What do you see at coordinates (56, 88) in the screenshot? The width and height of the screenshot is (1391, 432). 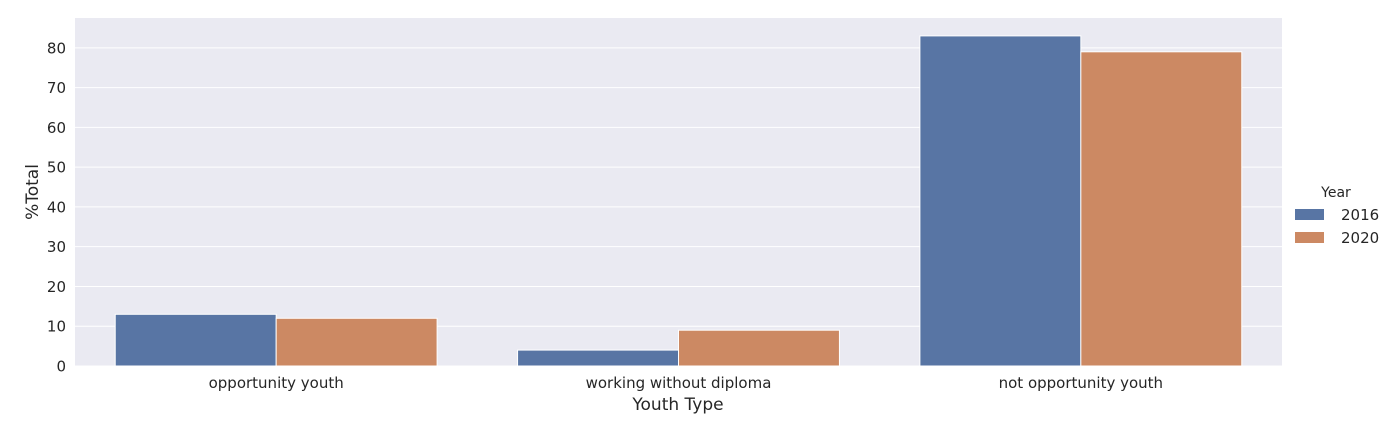 I see `y-tick-label: 70` at bounding box center [56, 88].